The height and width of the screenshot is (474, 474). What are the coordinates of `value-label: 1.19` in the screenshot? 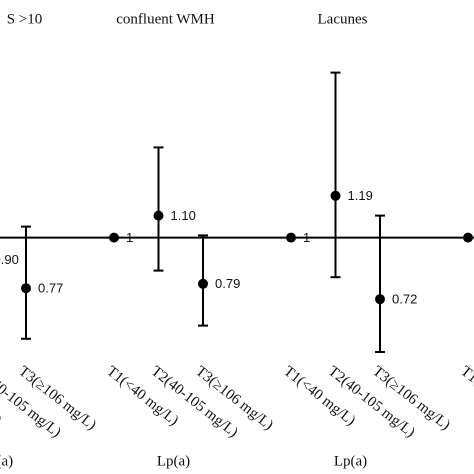 It's located at (360, 195).